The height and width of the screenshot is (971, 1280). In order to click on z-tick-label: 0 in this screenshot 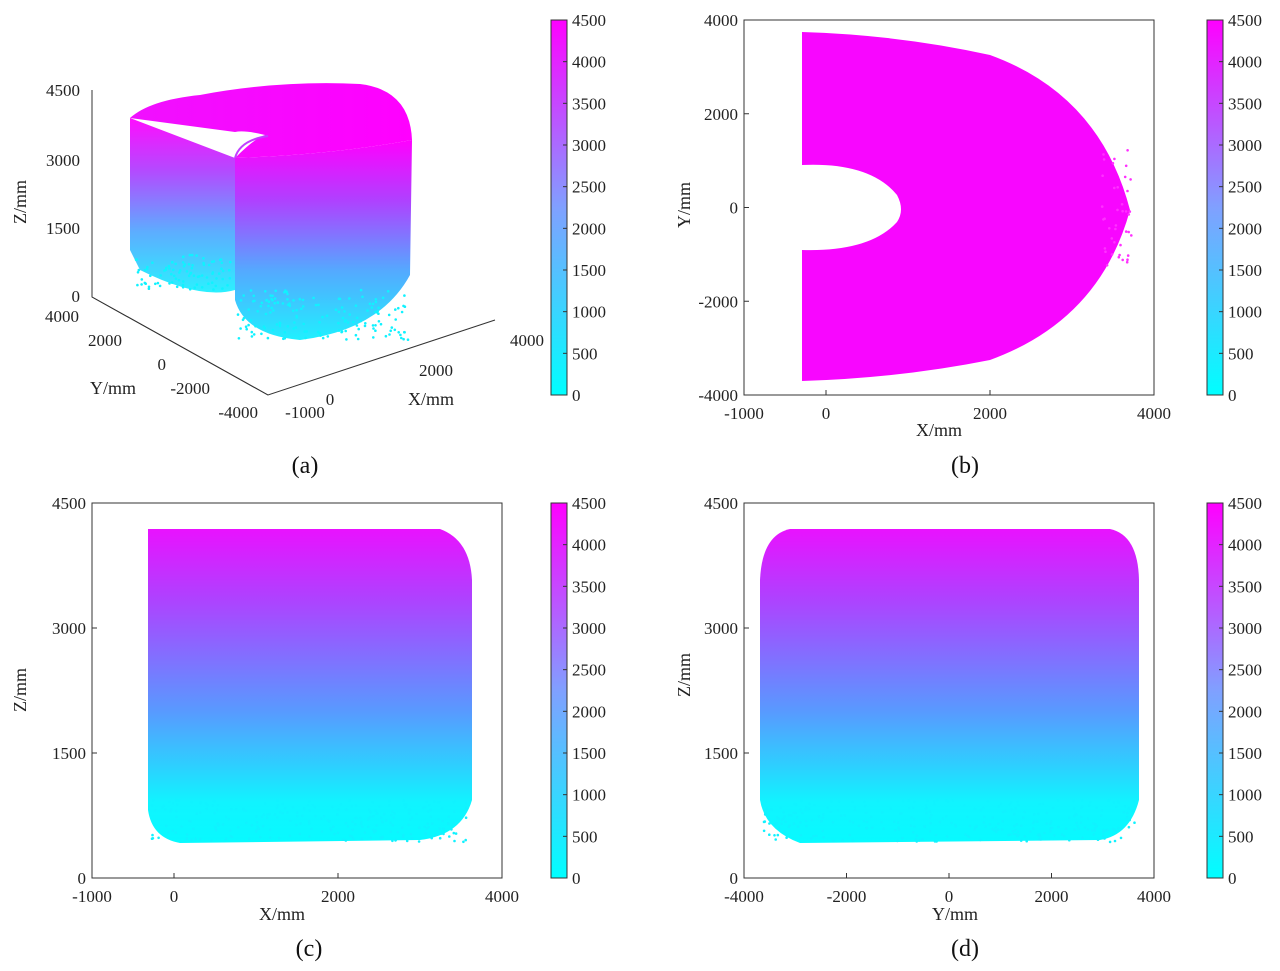, I will do `click(76, 296)`.